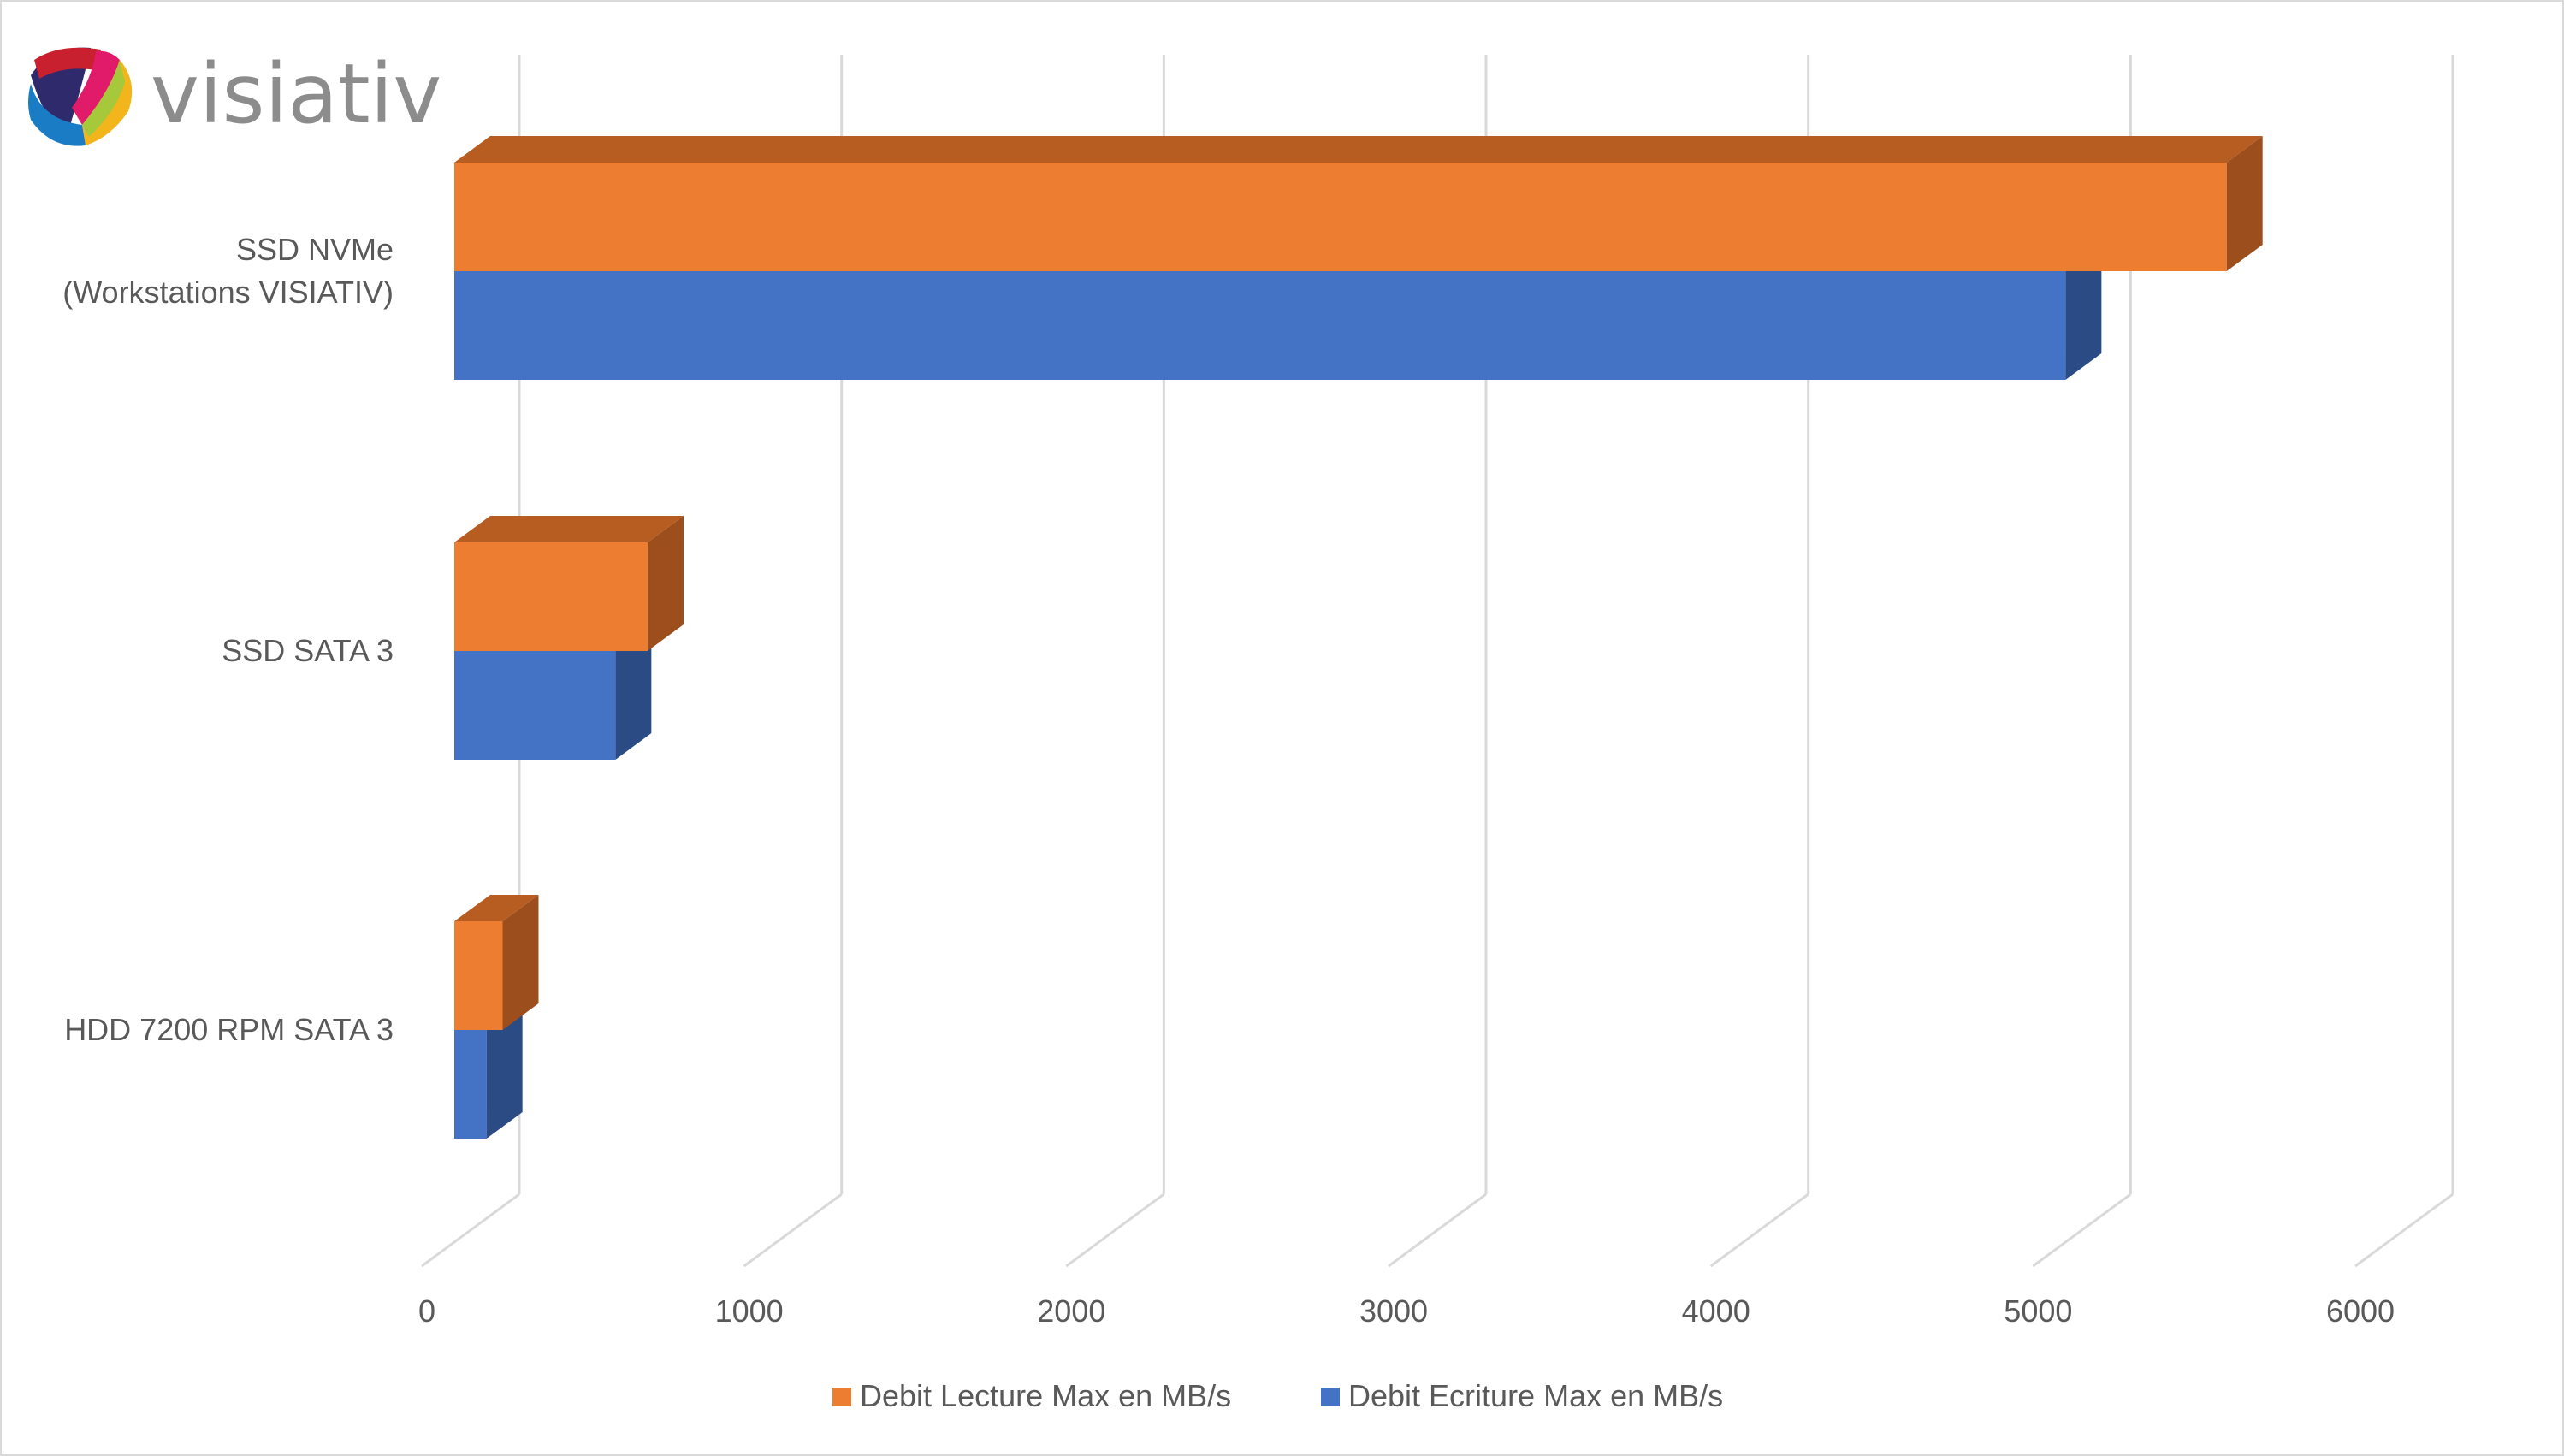 This screenshot has height=1456, width=2564. What do you see at coordinates (228, 271) in the screenshot?
I see `category-label: SSD NVMe (Workstations VISIATIV)` at bounding box center [228, 271].